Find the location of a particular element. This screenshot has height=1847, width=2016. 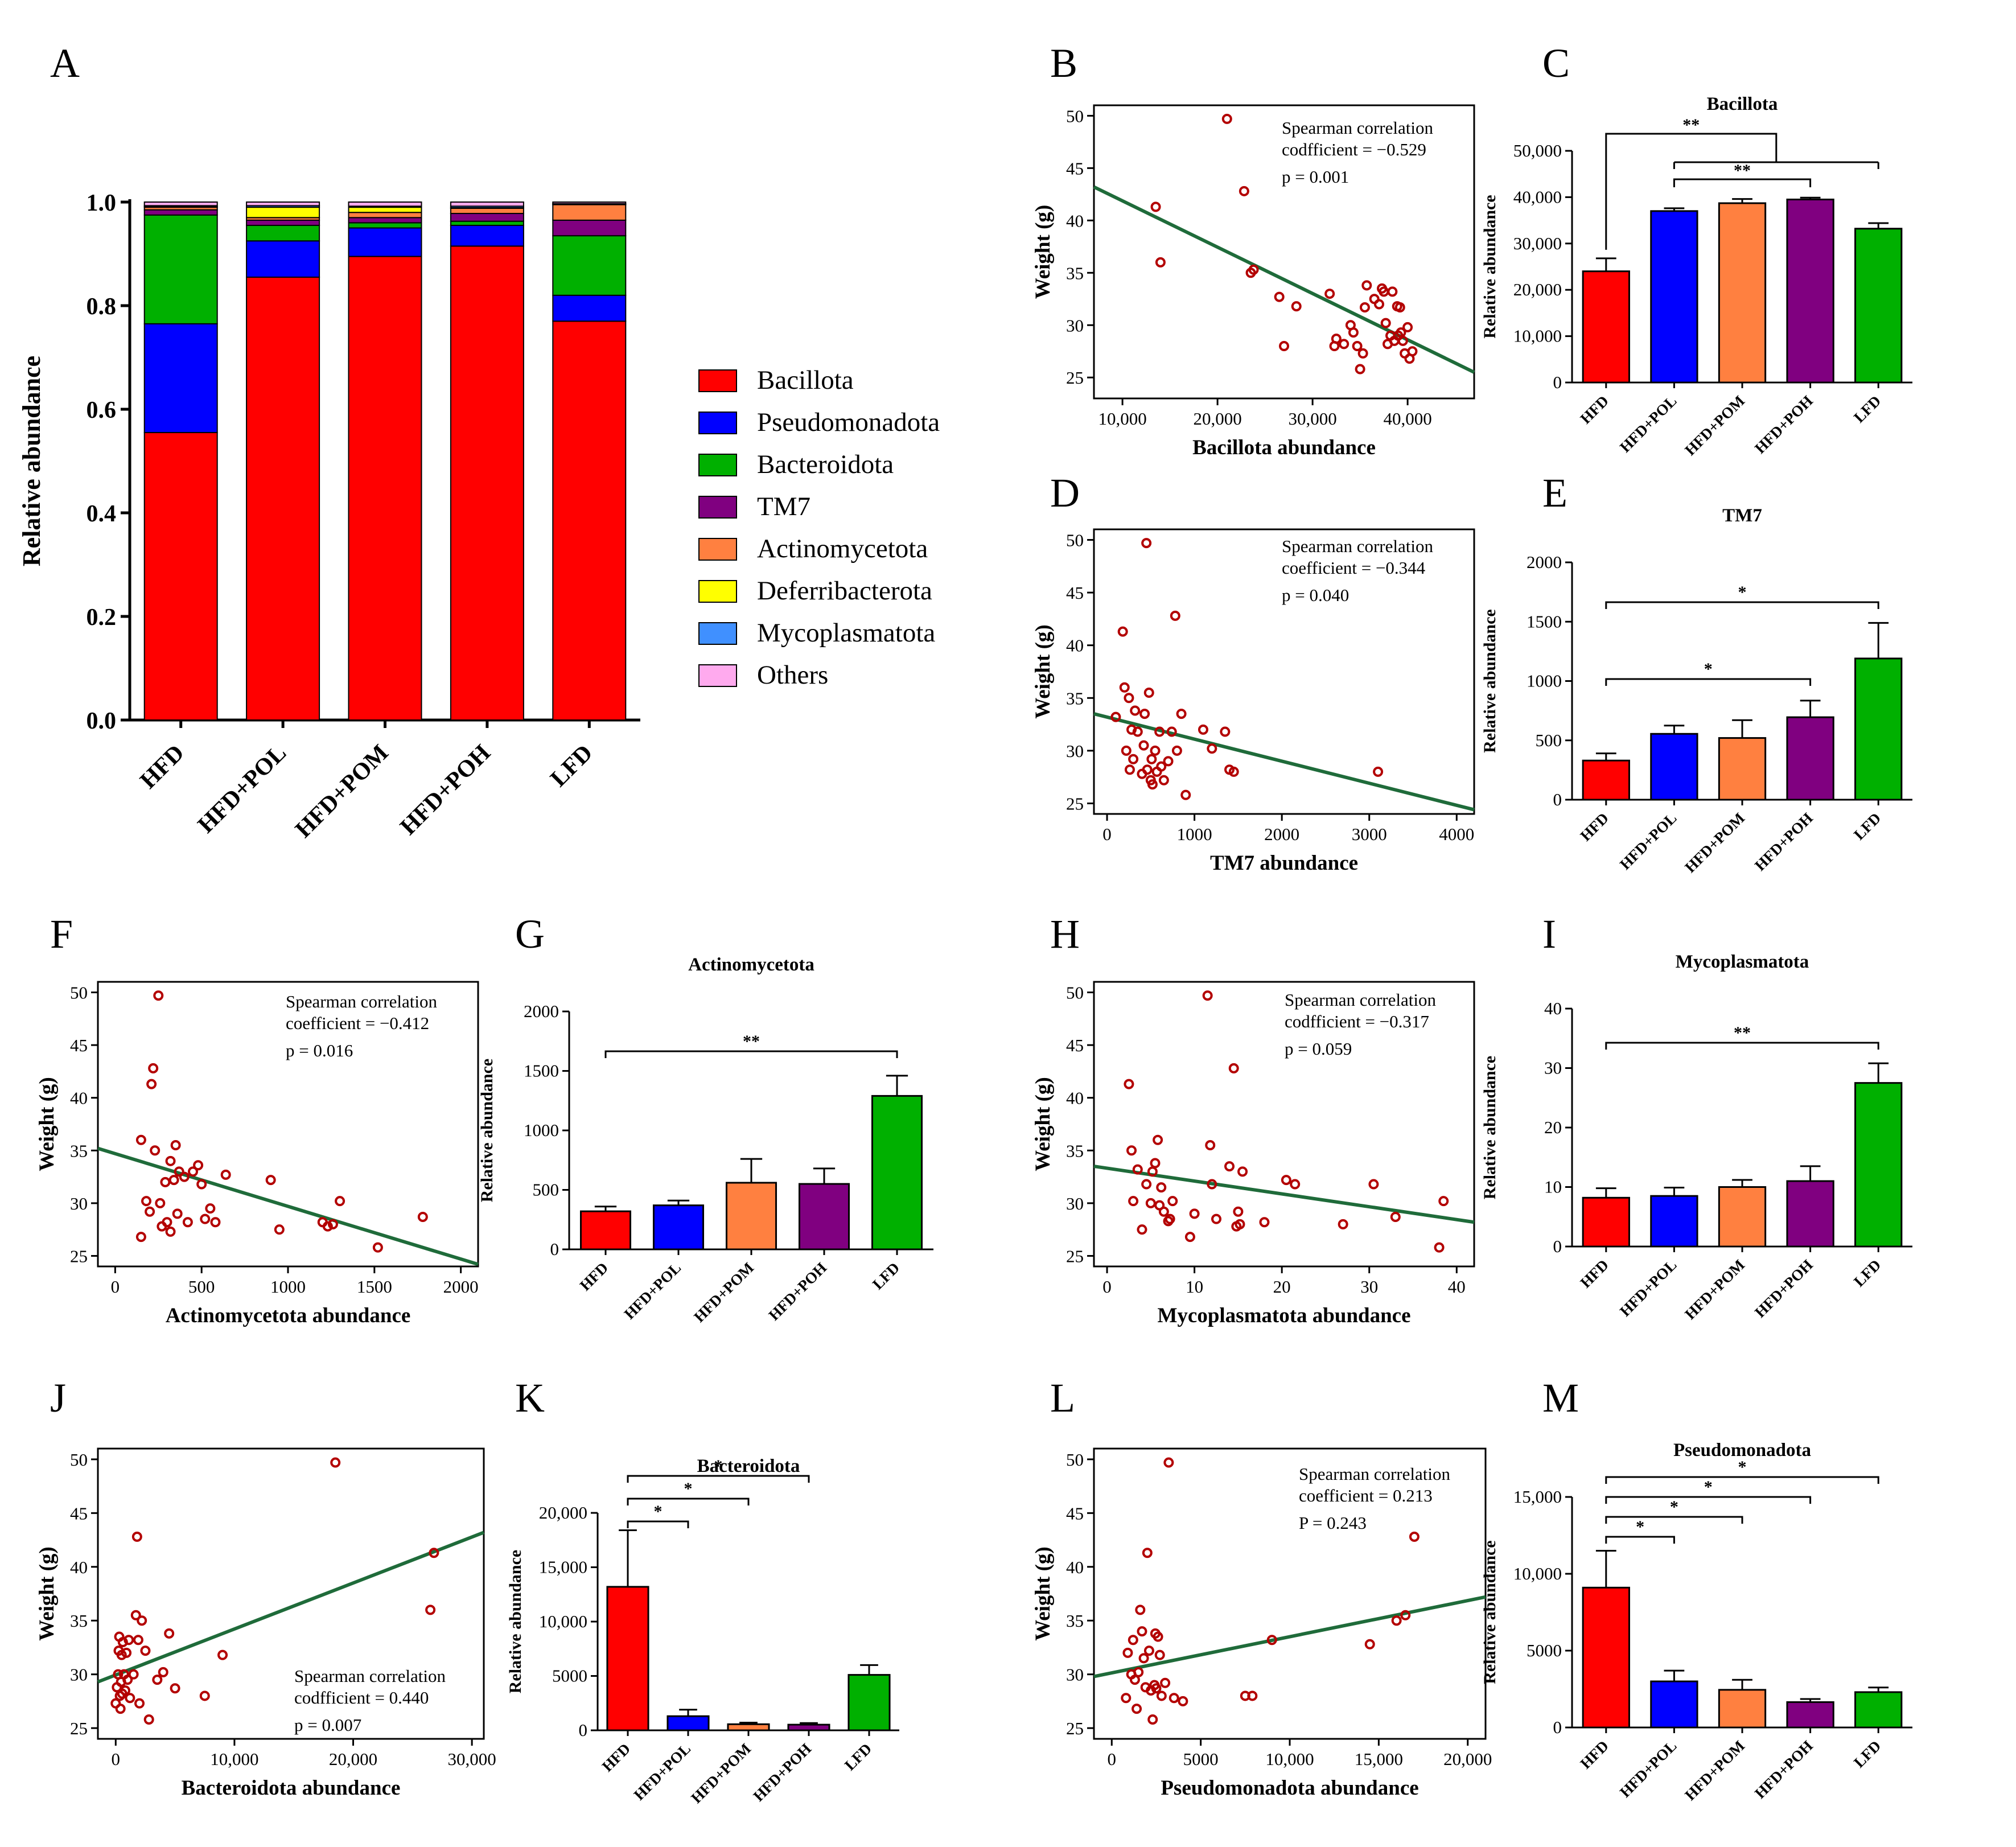

G-x-tick-label: HFD is located at coordinates (594, 1277).